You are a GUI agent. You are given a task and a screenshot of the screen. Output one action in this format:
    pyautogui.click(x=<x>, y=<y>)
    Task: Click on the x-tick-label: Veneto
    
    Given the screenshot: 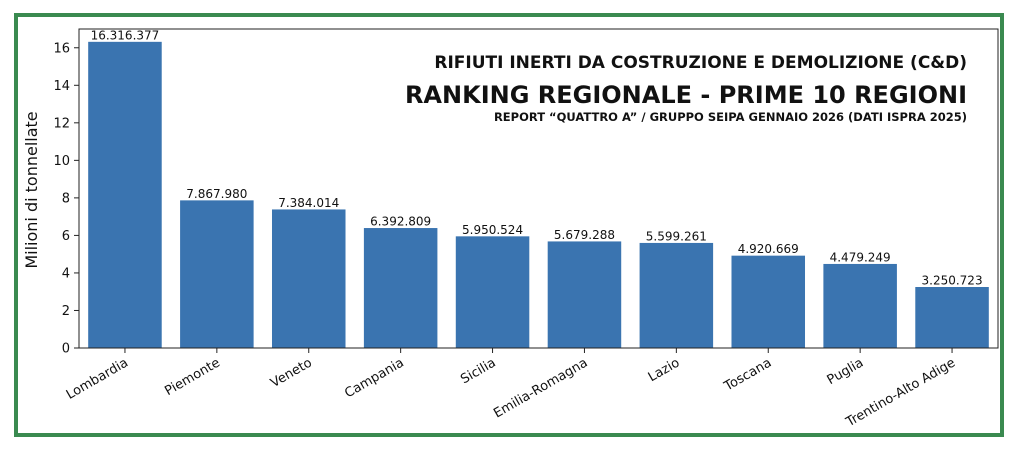 What is the action you would take?
    pyautogui.click(x=291, y=373)
    